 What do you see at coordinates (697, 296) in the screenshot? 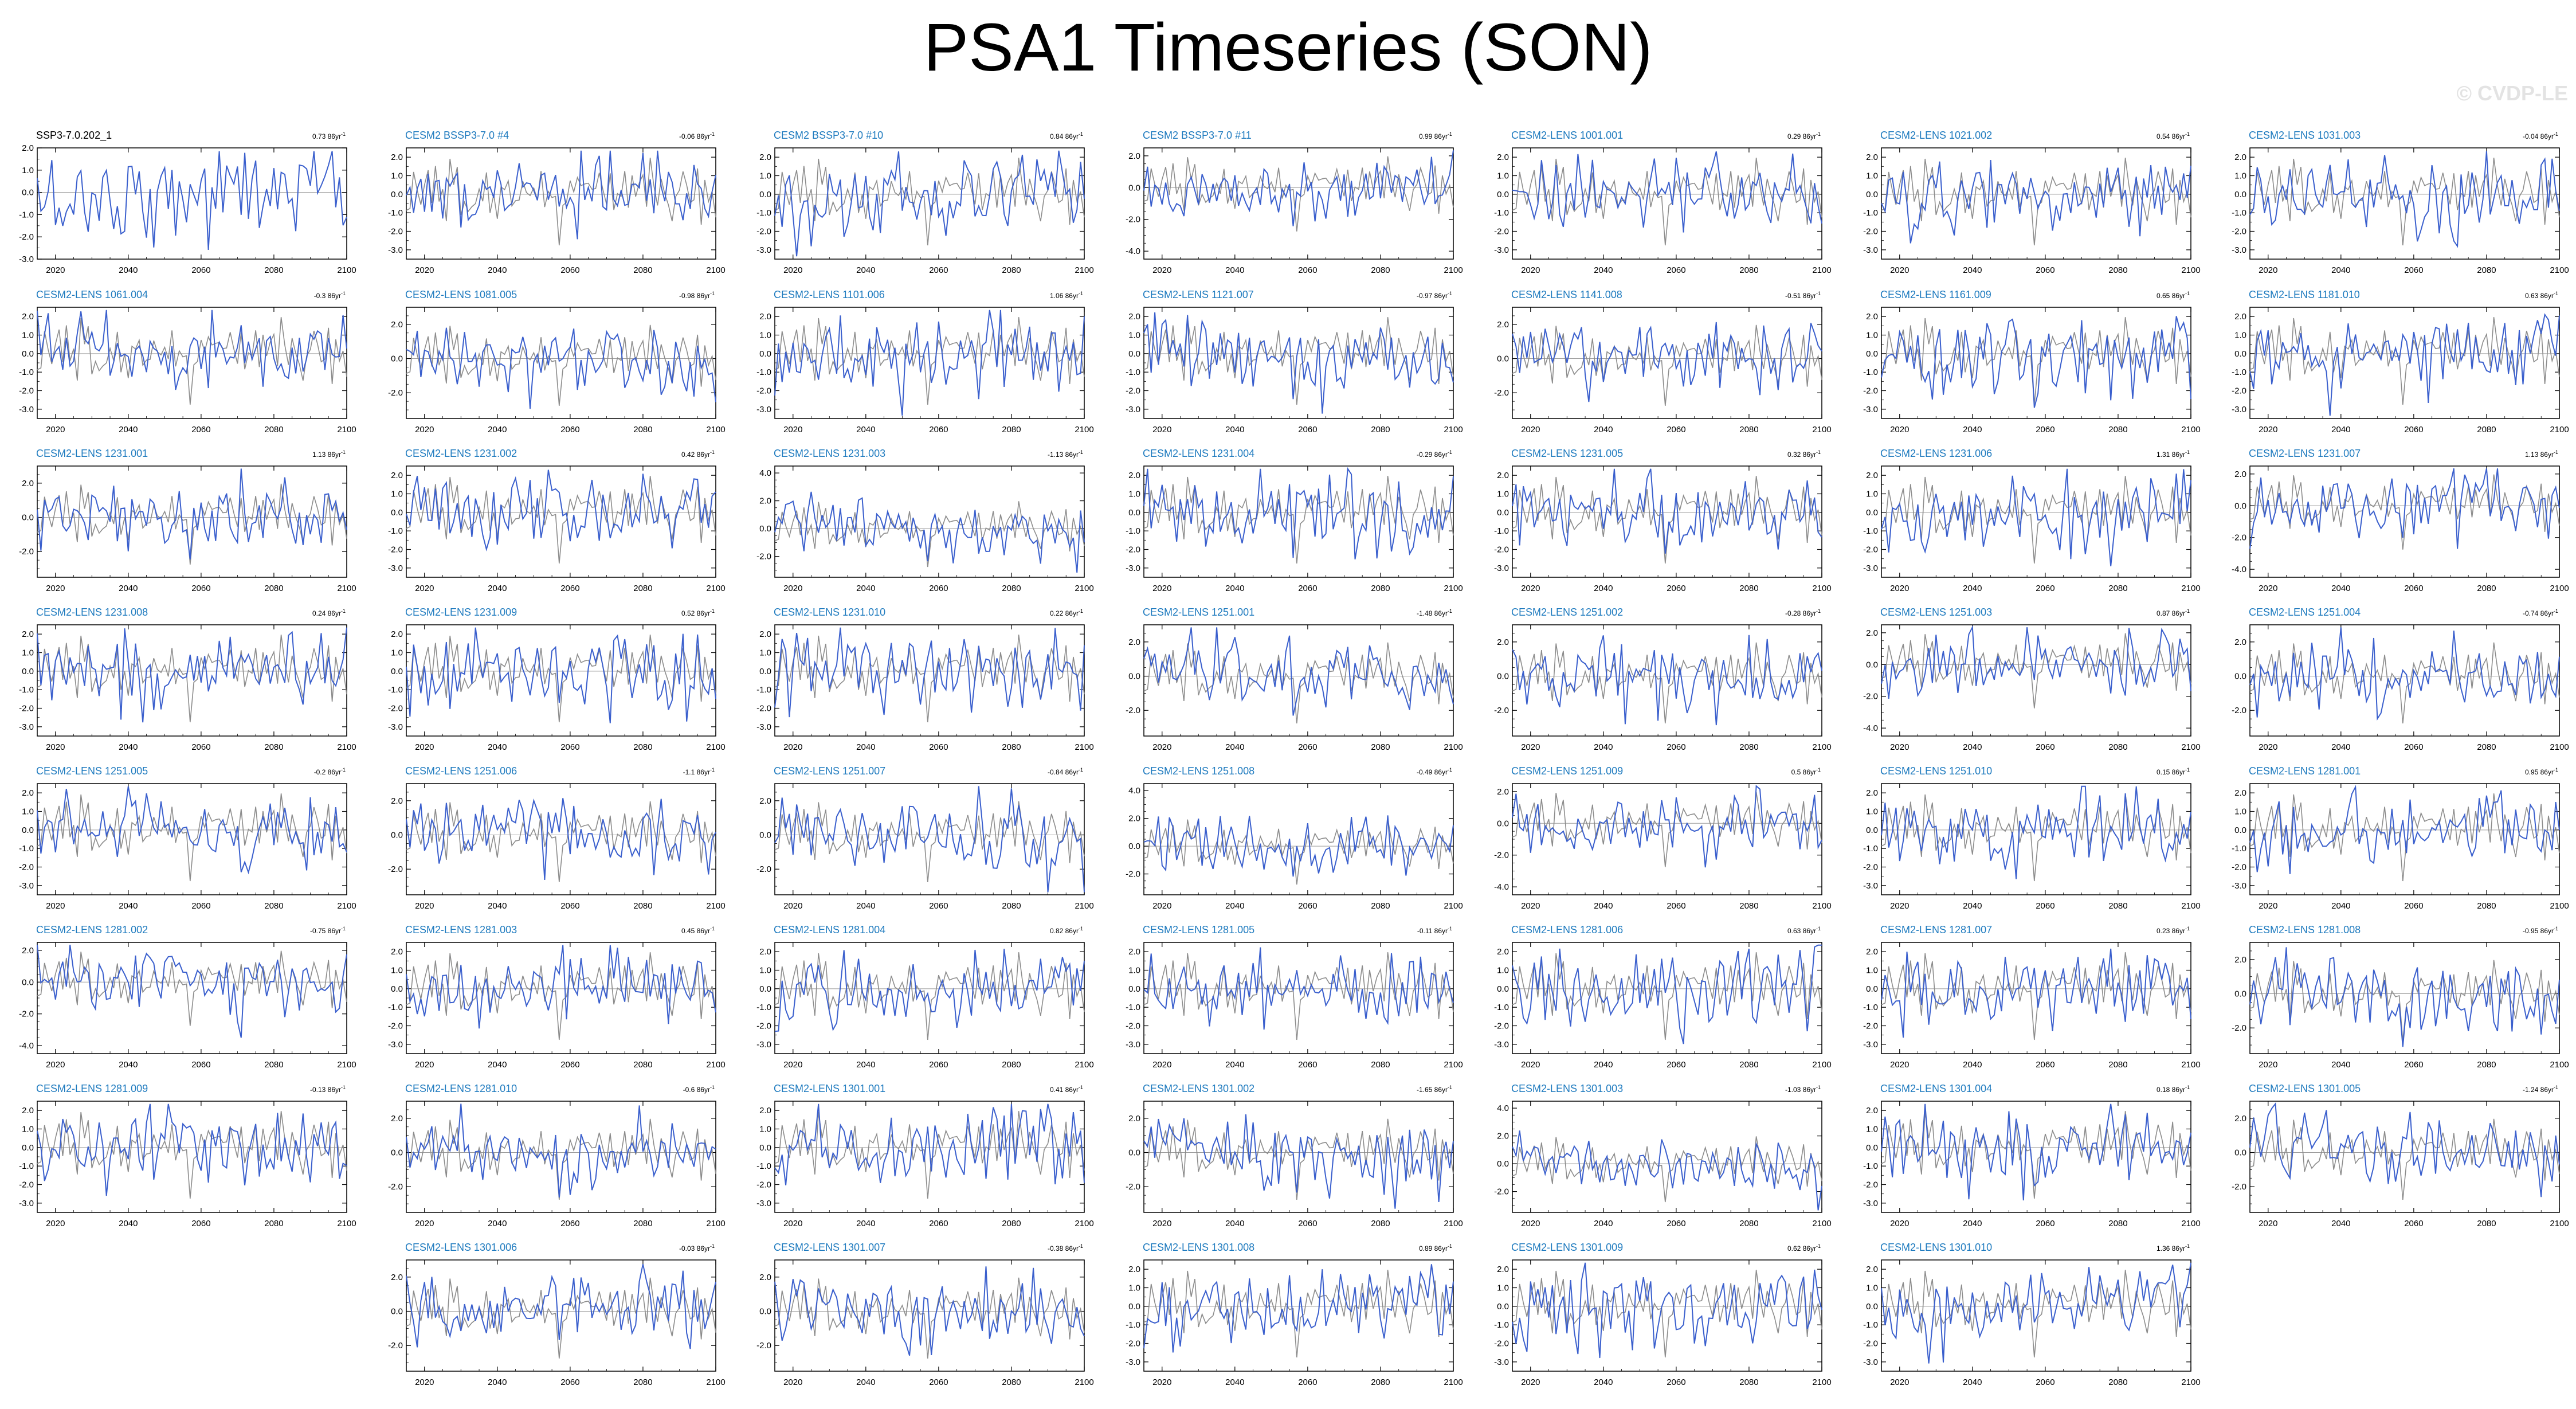
I see `trend-label: -0.98 86yr-1` at bounding box center [697, 296].